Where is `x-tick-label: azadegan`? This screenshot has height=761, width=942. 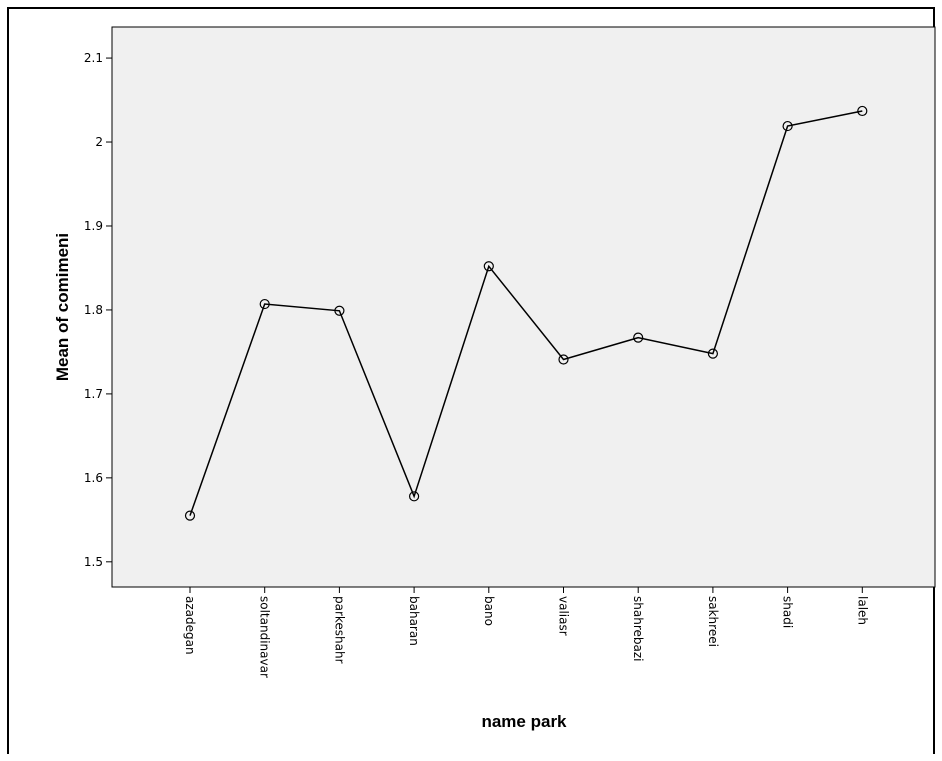
x-tick-label: azadegan is located at coordinates (190, 625).